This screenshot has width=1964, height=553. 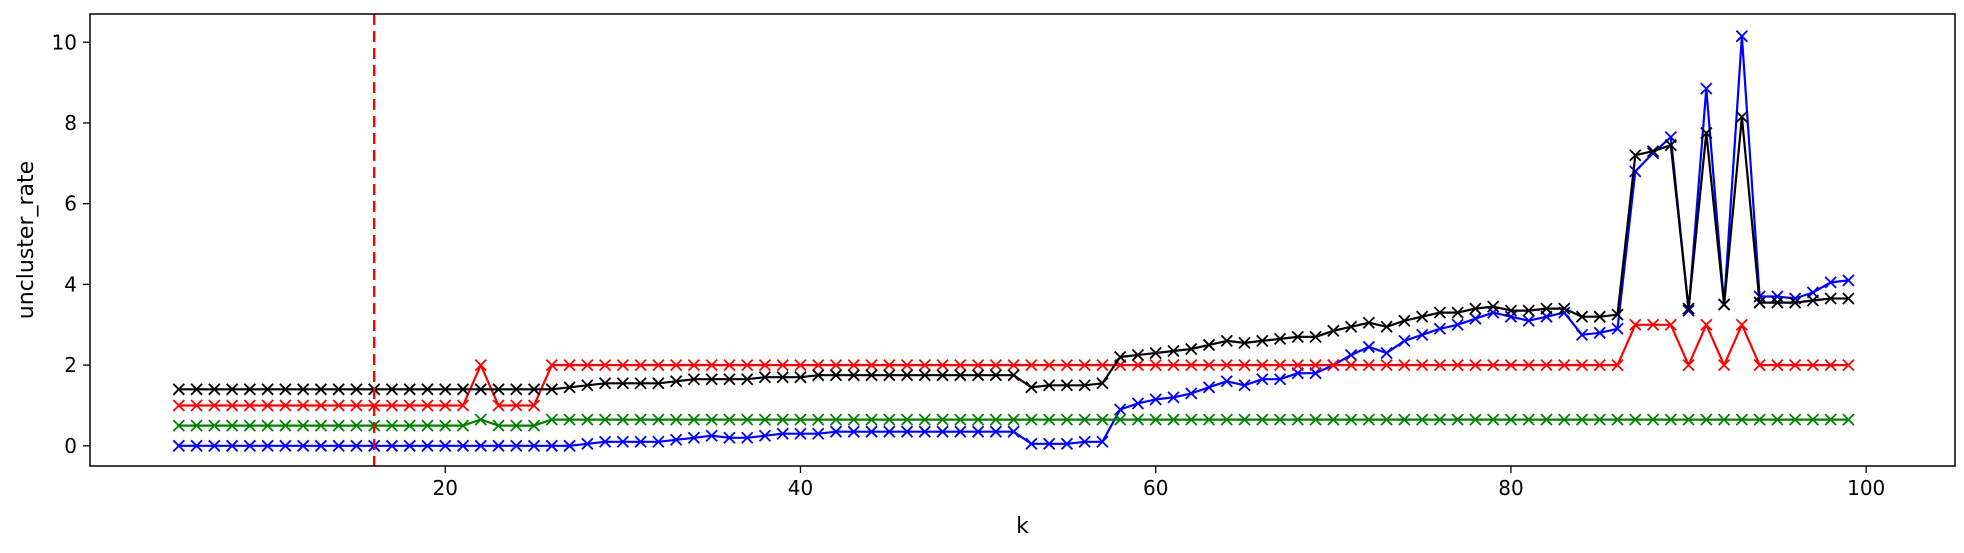 I want to click on y-tick-label: 10, so click(x=64, y=42).